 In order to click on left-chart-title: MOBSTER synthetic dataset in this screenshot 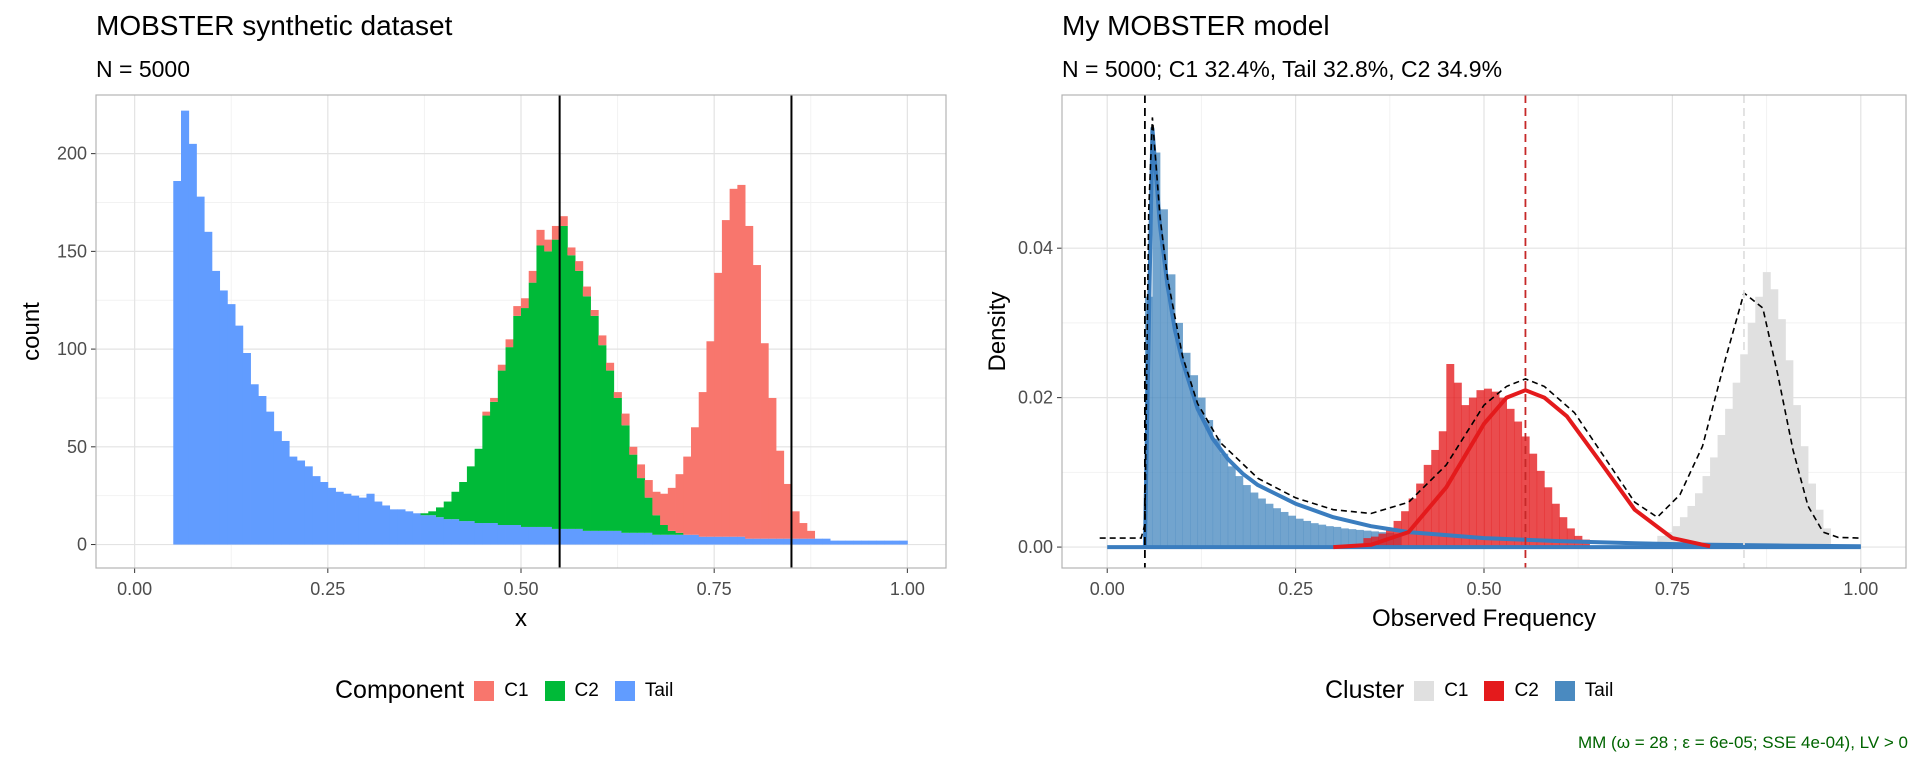, I will do `click(274, 25)`.